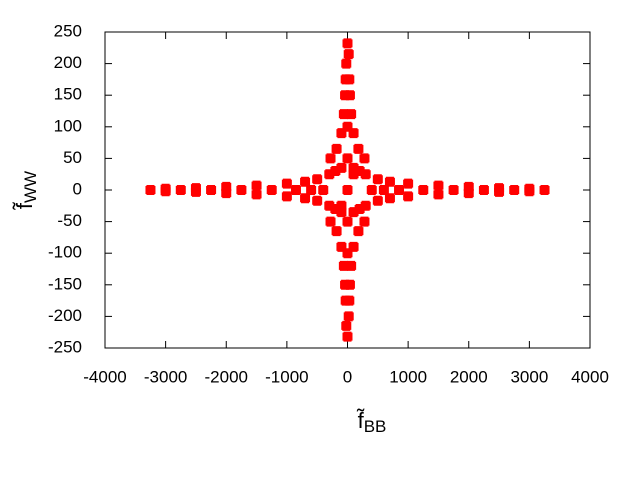 The image size is (640, 480). I want to click on y-tick-label: 50, so click(72, 157).